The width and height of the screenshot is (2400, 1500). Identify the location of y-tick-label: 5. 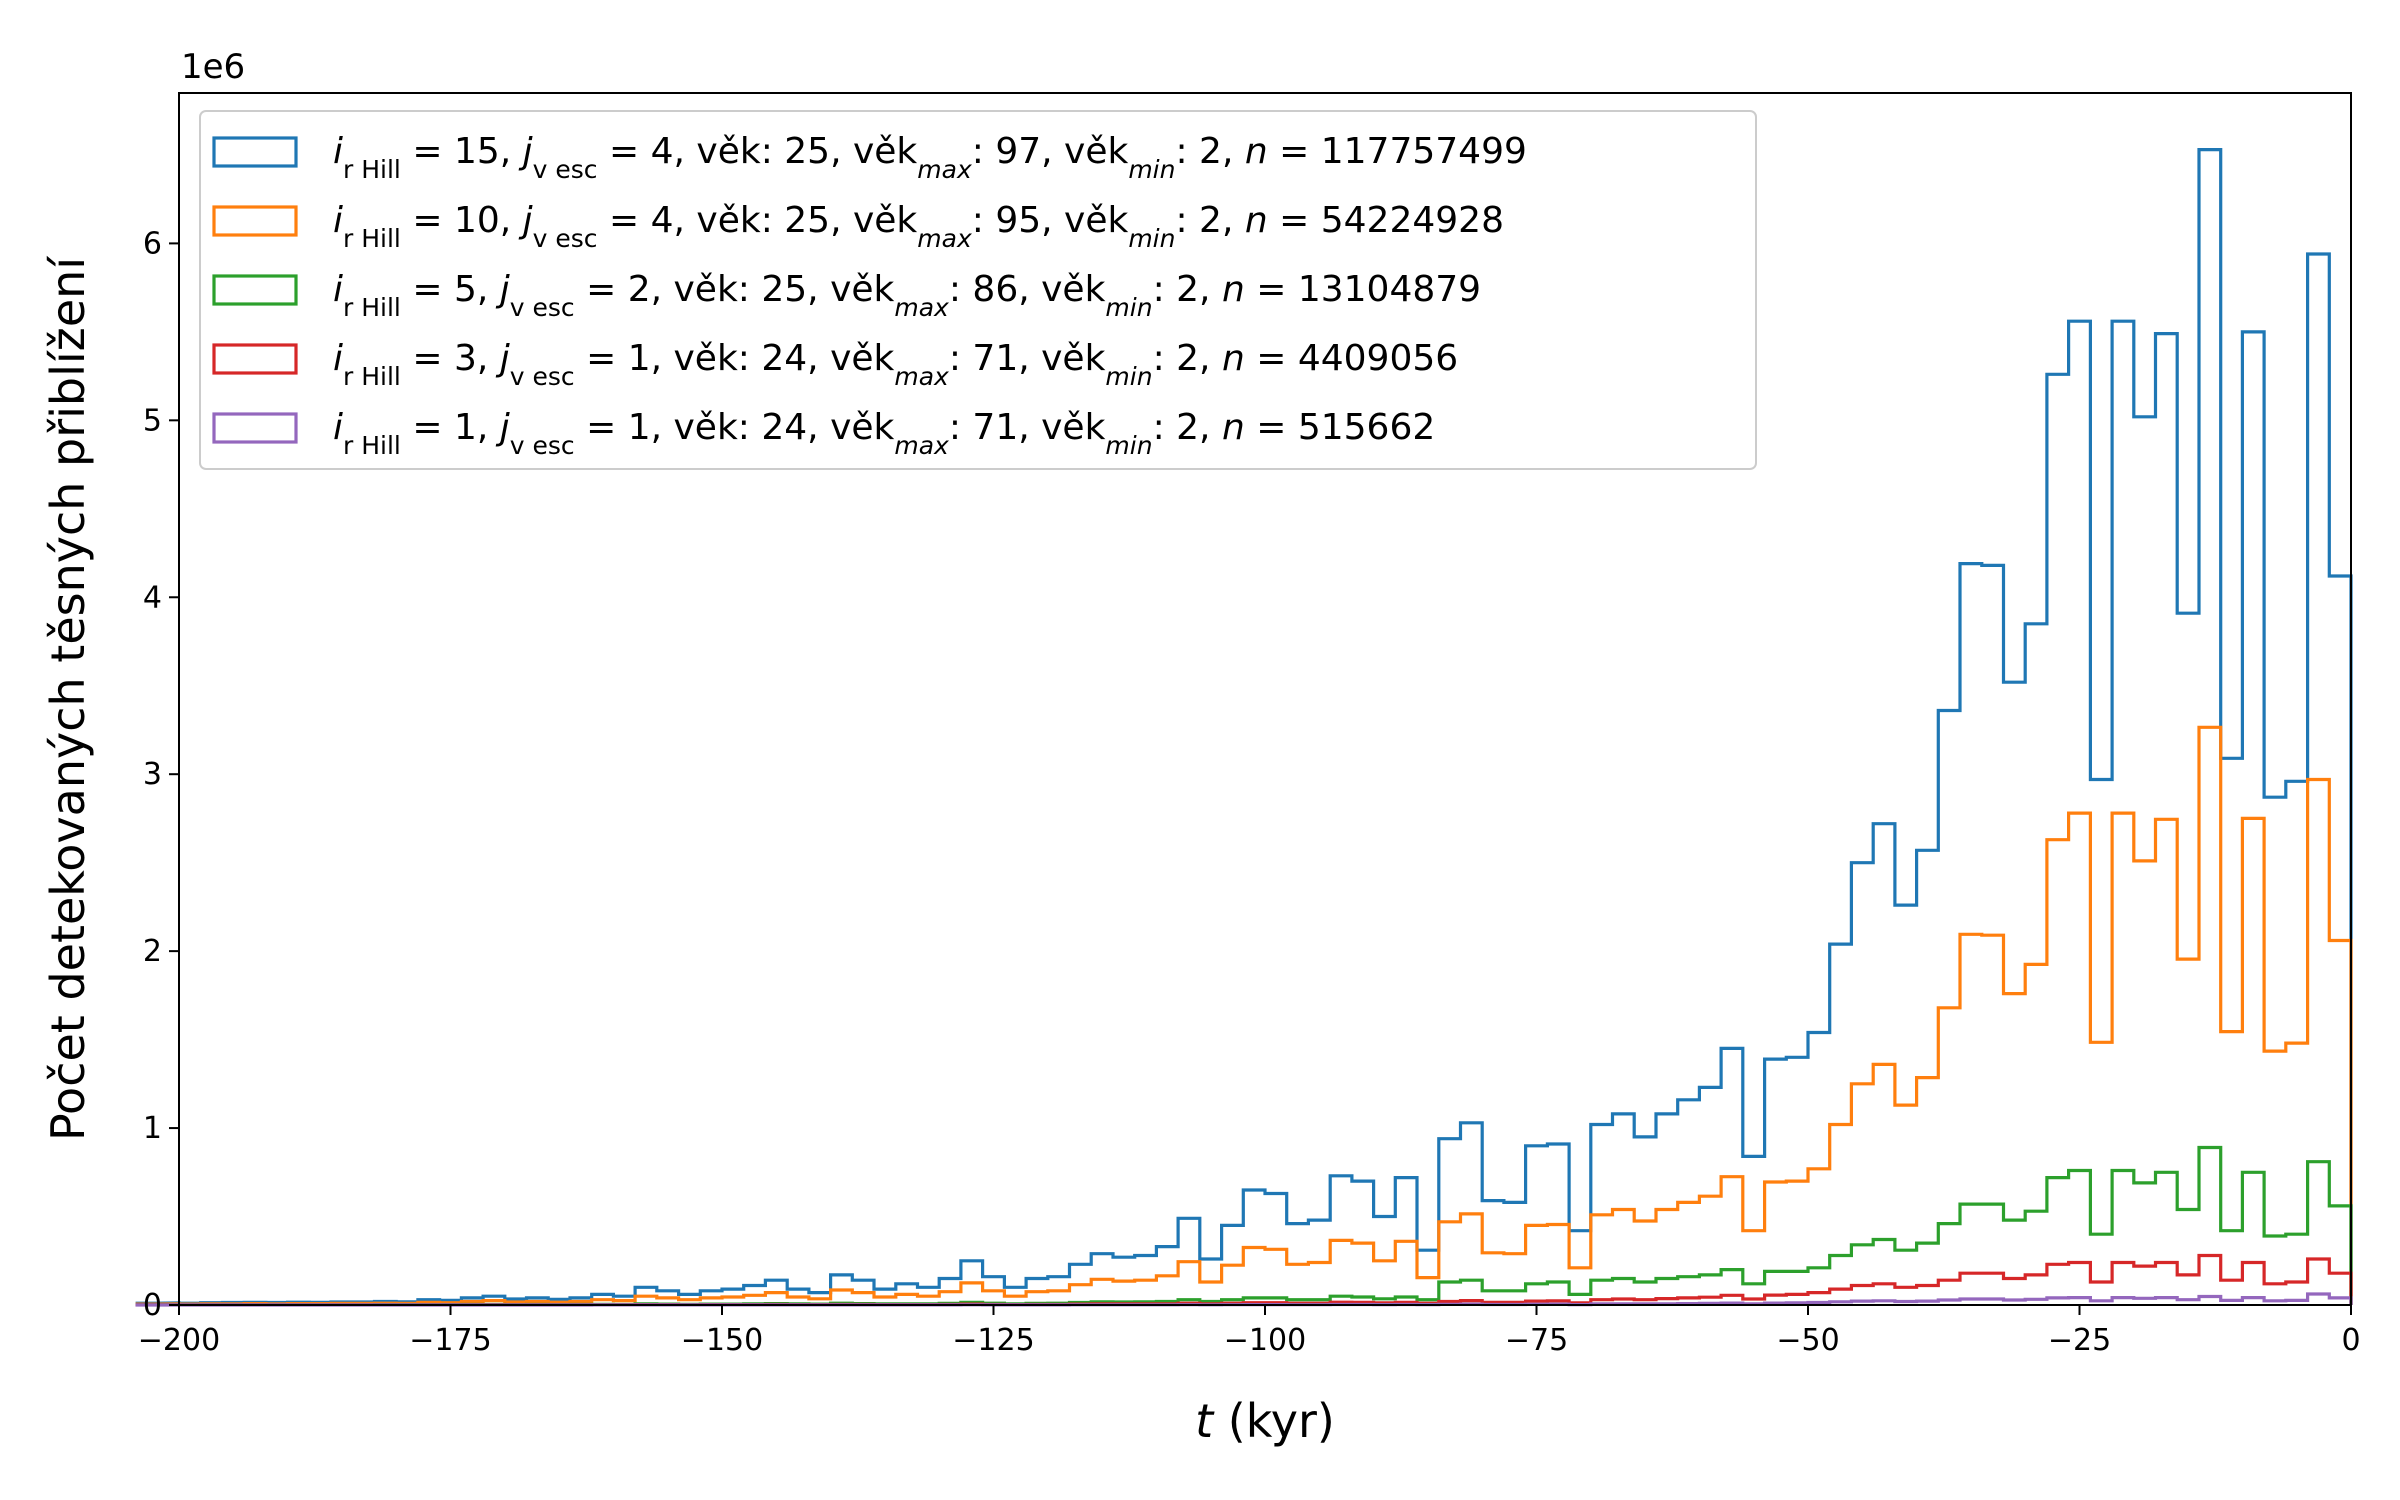
(152, 420).